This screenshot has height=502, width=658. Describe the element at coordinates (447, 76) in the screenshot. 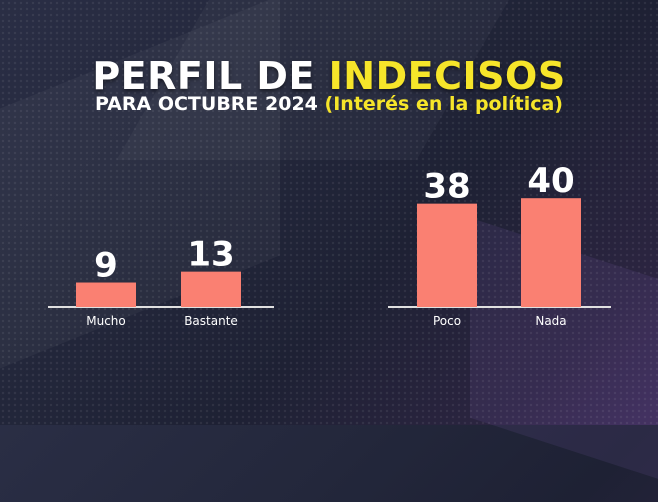

I see `chart-title-highlight: INDECISOS` at that location.